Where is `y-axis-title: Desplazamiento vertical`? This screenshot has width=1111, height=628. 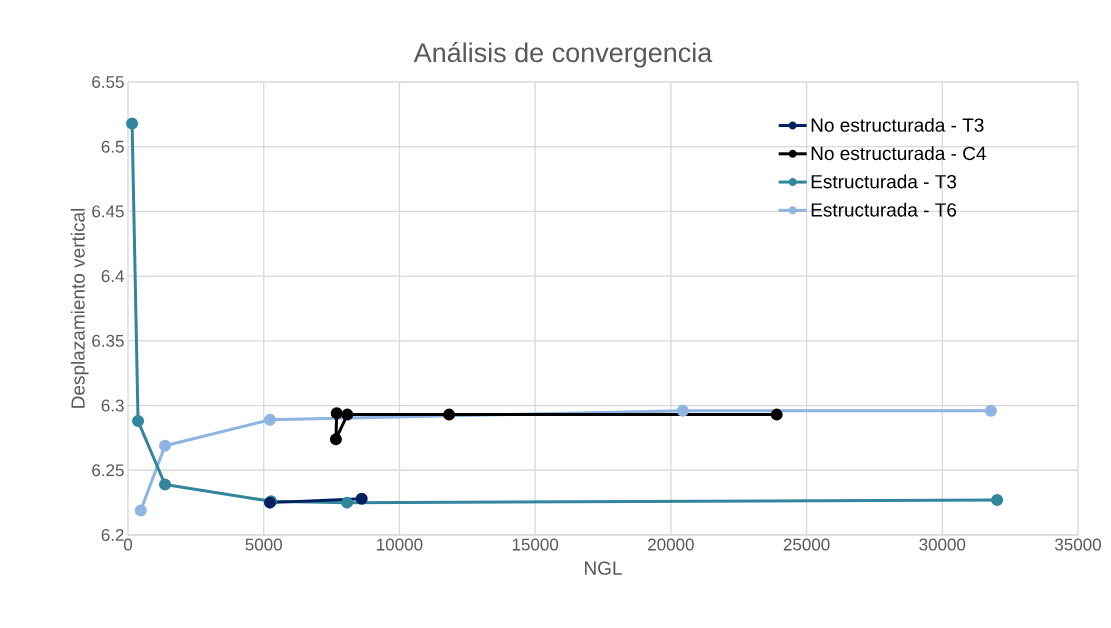
y-axis-title: Desplazamiento vertical is located at coordinates (79, 308).